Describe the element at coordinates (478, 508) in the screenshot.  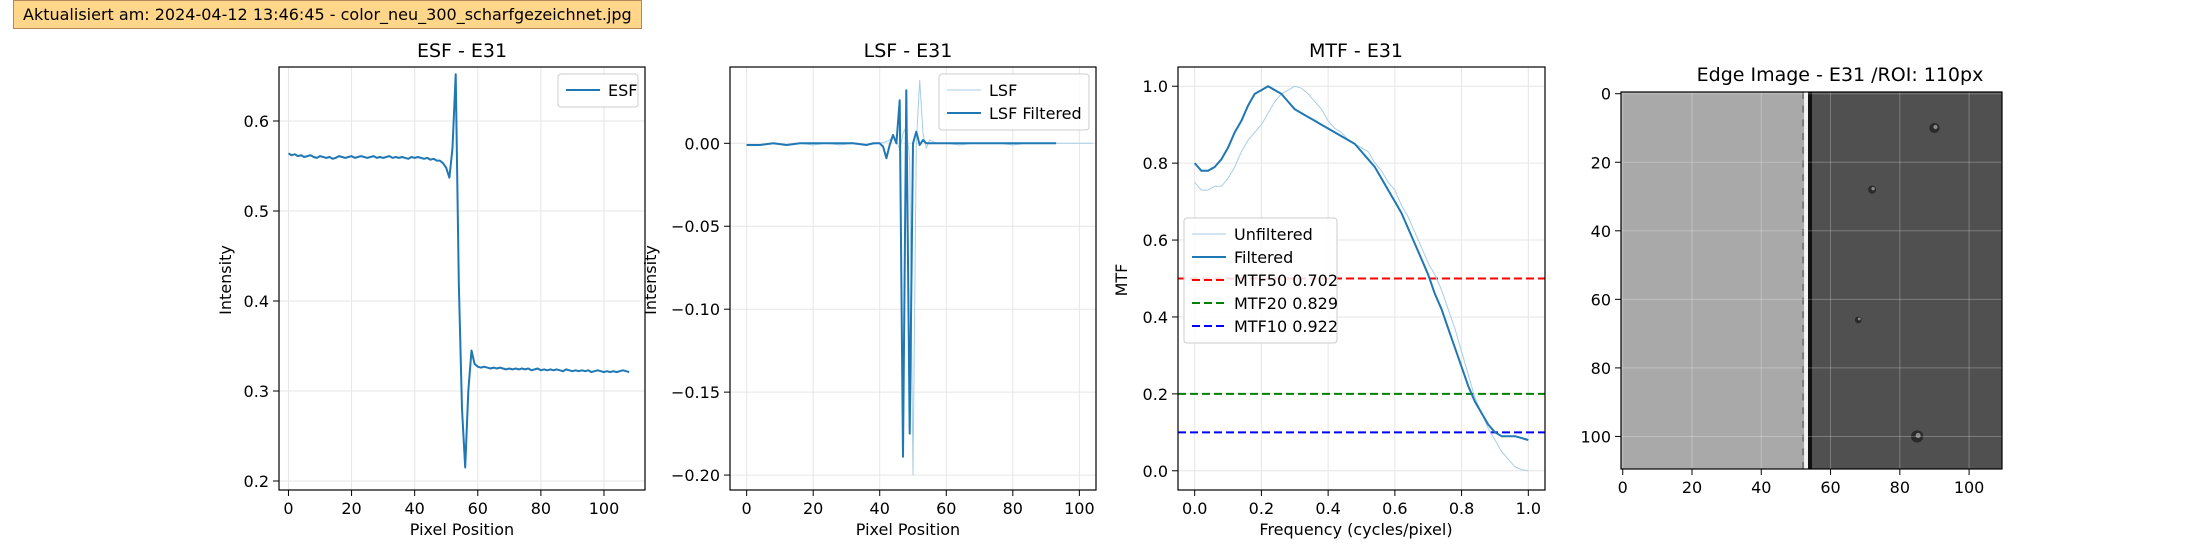
I see `esf-xtick-label: 60` at that location.